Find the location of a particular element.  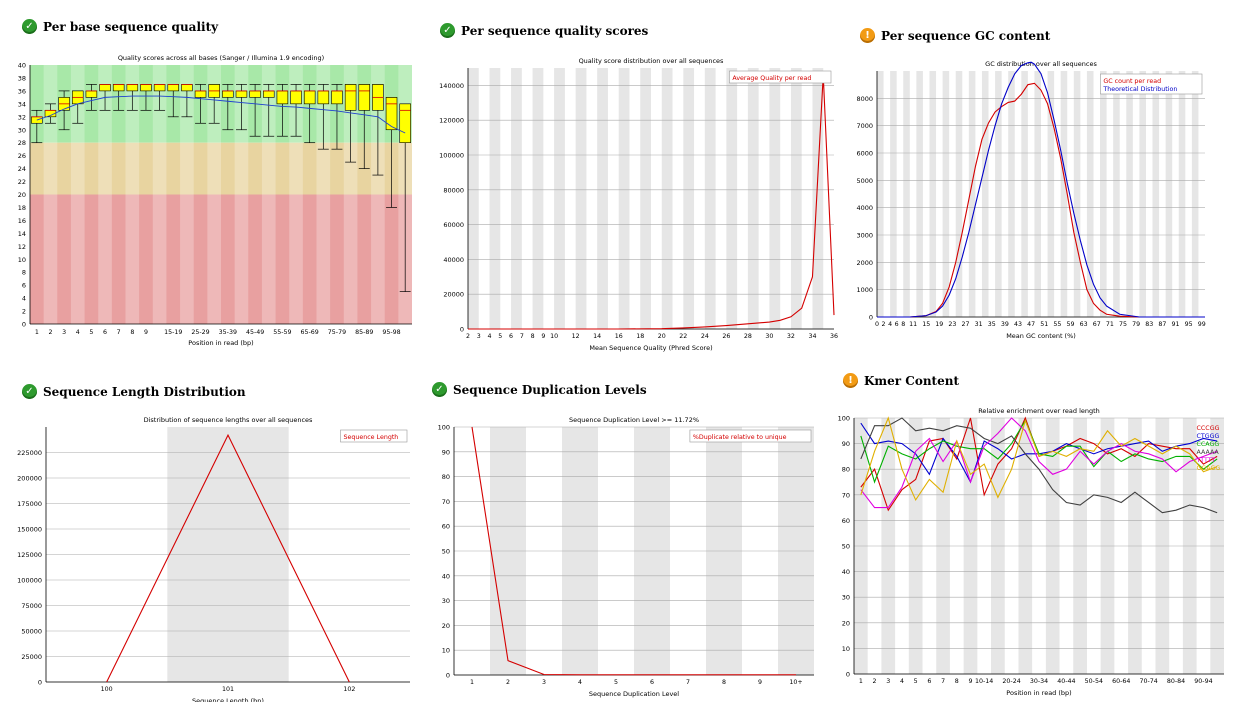

x-tick-label: 99 is located at coordinates (1202, 324).